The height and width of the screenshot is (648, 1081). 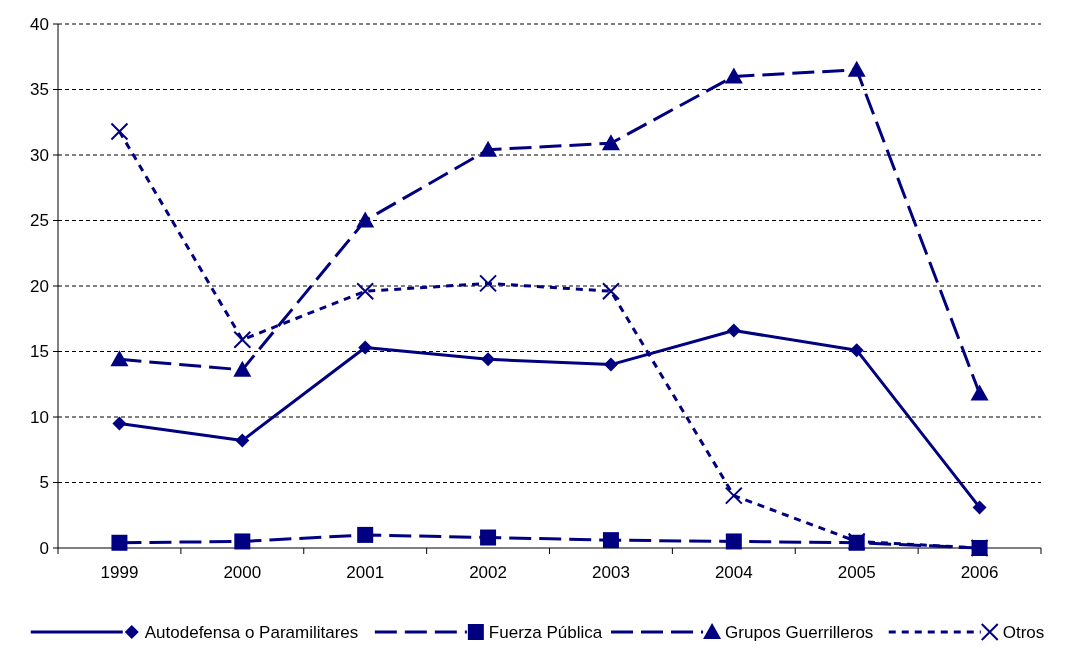 I want to click on legend-label: Autodefensa o Paramilitares, so click(x=251, y=632).